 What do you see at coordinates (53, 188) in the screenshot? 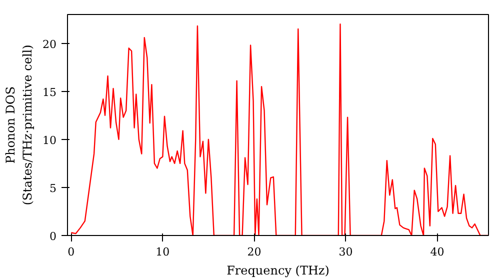
I see `y-tick-label: 5` at bounding box center [53, 188].